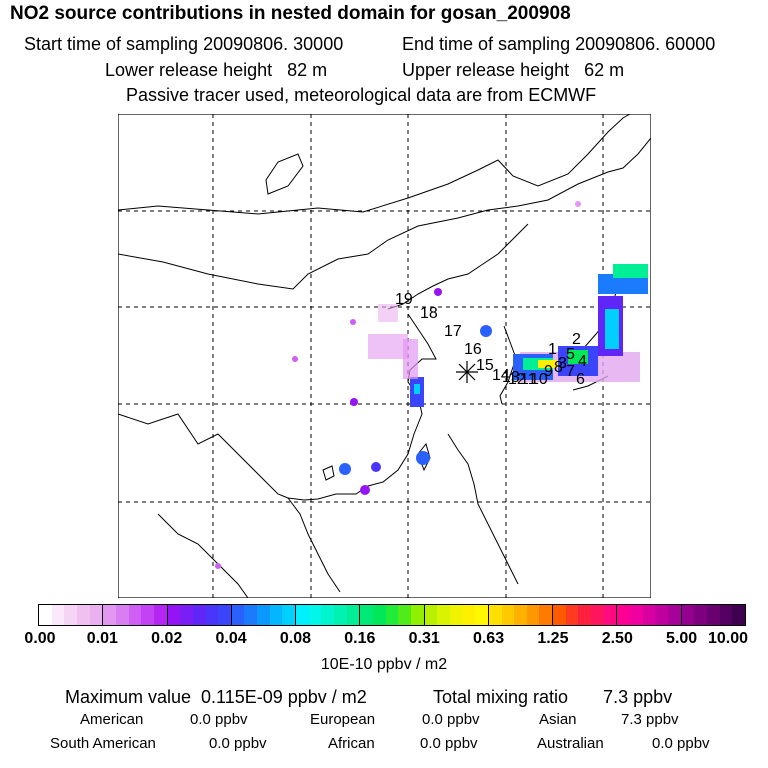 The image size is (768, 768). I want to click on colorbar-unit: 10E-10 ppbv / m2, so click(384, 664).